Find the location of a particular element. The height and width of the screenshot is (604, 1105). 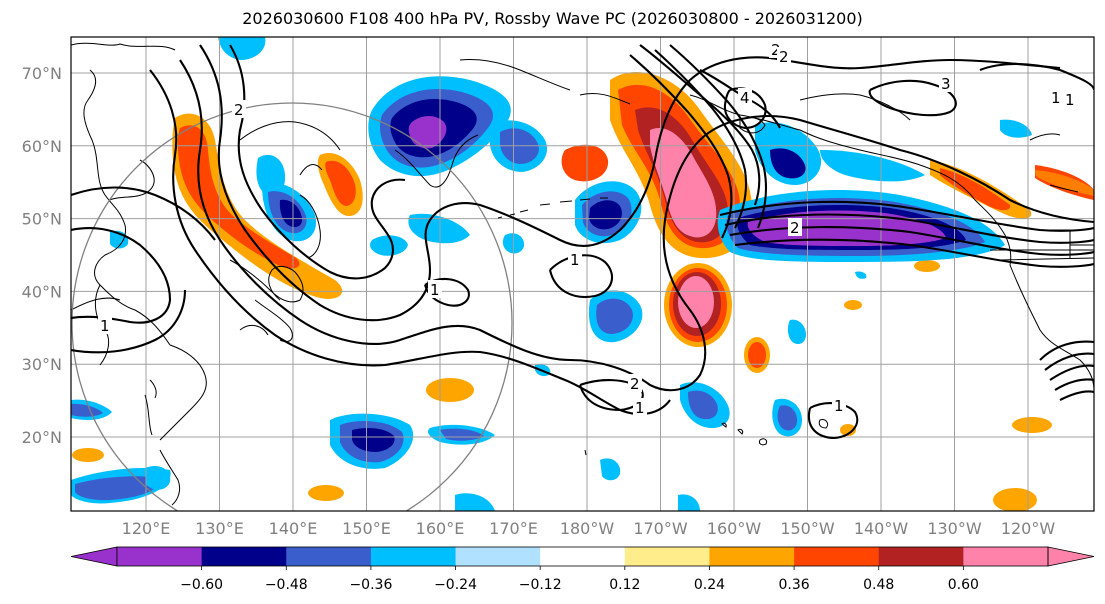

colorbar-tick-label: −0.36 is located at coordinates (370, 585).